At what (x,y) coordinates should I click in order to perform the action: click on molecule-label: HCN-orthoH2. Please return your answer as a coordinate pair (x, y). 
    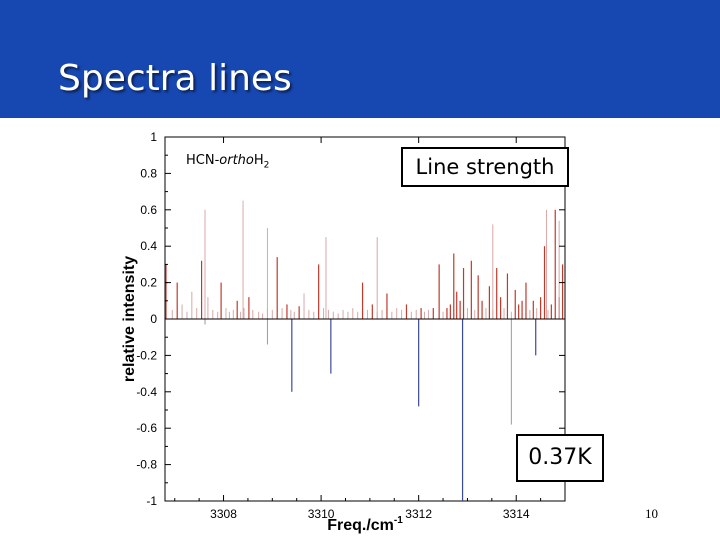
    Looking at the image, I should click on (227, 162).